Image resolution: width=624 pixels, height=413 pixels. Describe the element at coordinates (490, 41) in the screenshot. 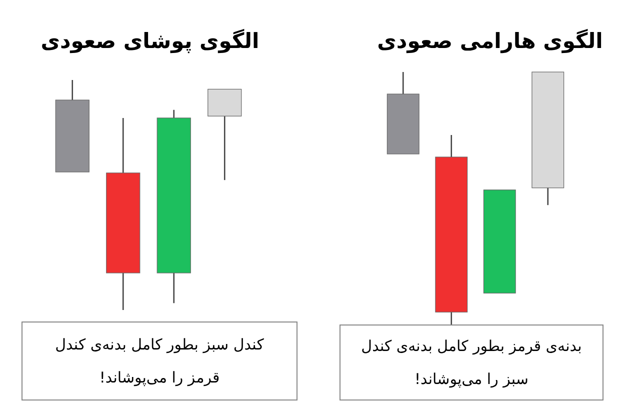

I see `chart-title: الگوی هارامی صعودی` at that location.